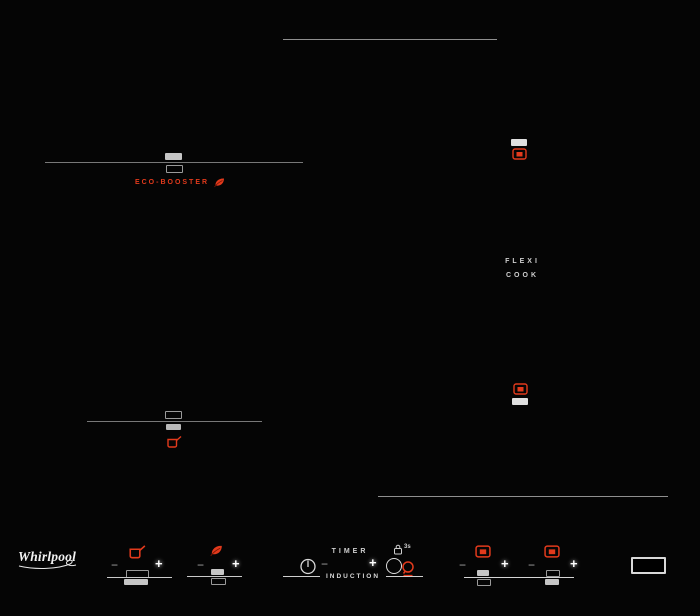 This screenshot has height=616, width=700. I want to click on eco-booster-text: ECO-BOOSTER, so click(172, 182).